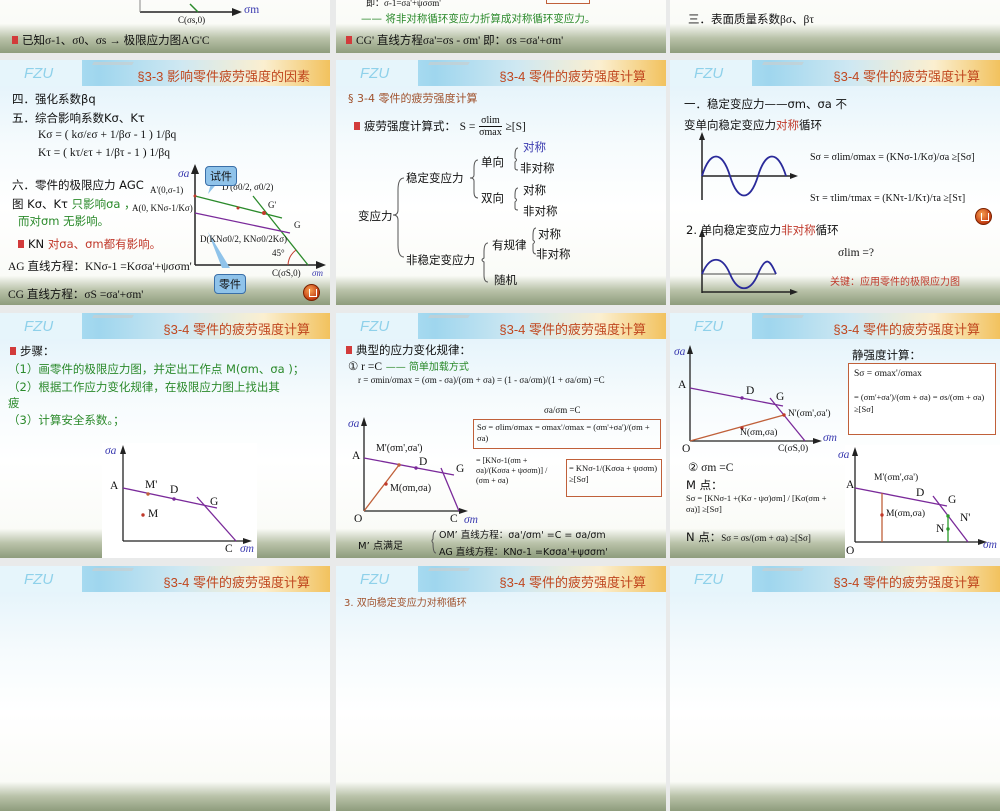 The image size is (1000, 811). Describe the element at coordinates (410, 126) in the screenshot. I see `formula-label: 疲劳强度计算式：` at that location.